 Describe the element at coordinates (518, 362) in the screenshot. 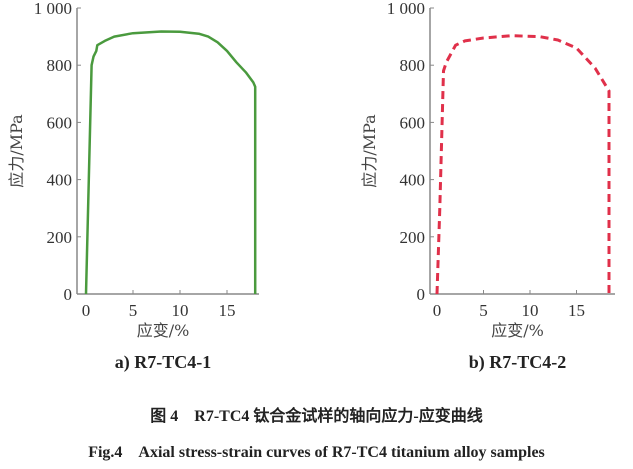

I see `subplot-title: b) R7-TC4-2` at that location.